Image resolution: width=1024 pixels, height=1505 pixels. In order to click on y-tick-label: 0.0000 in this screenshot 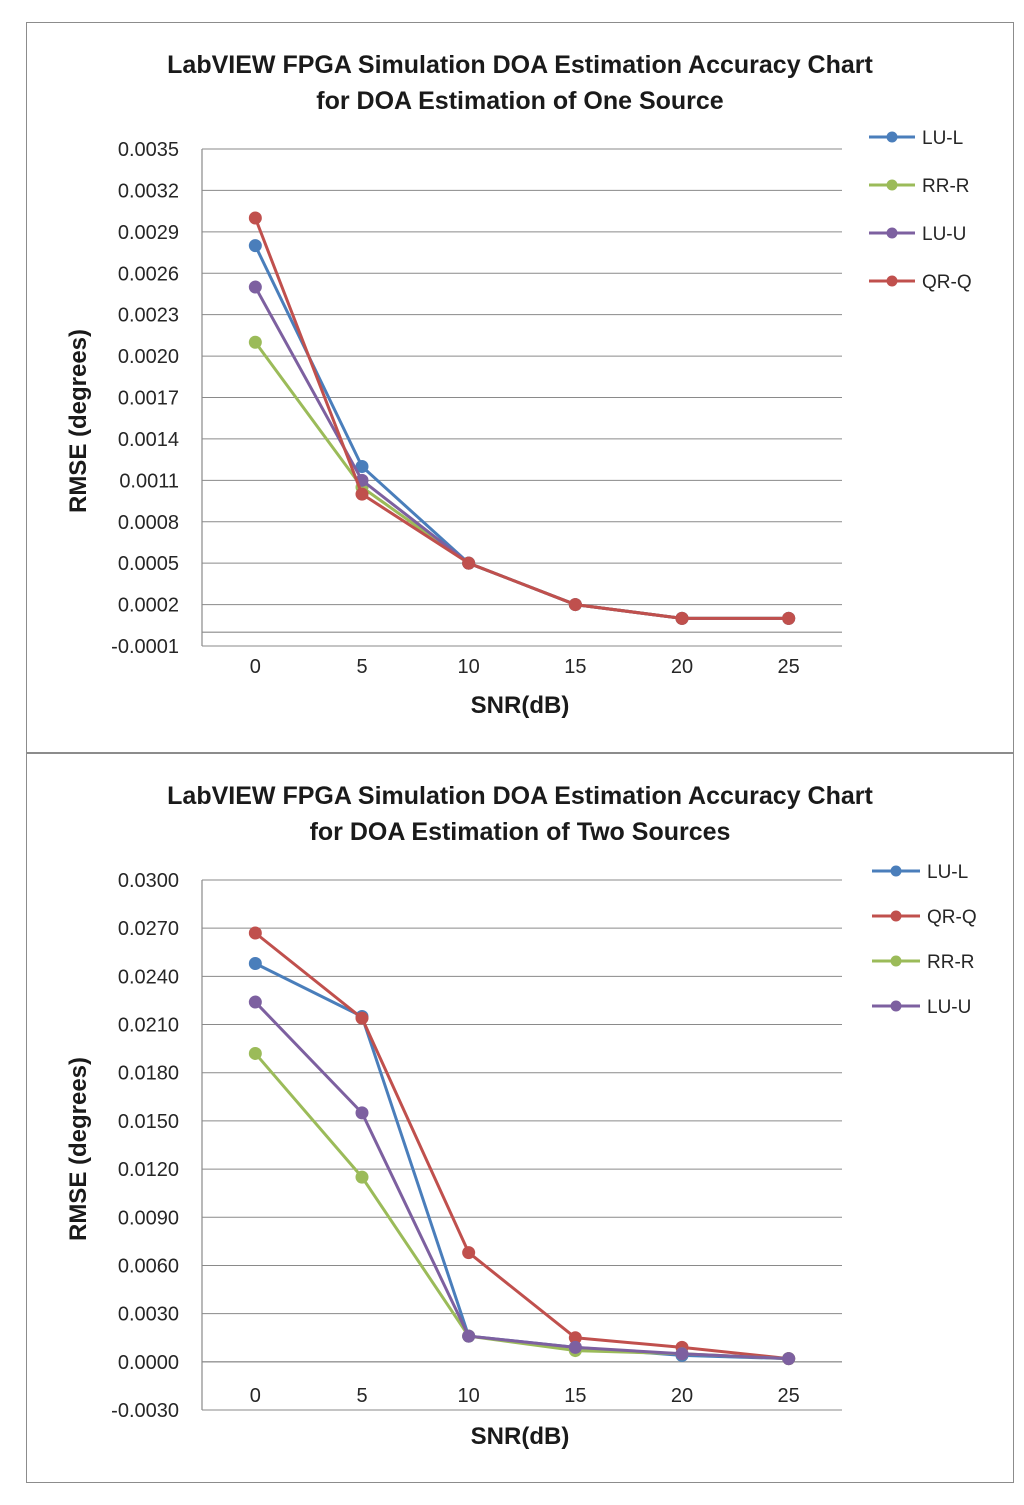, I will do `click(148, 1363)`.